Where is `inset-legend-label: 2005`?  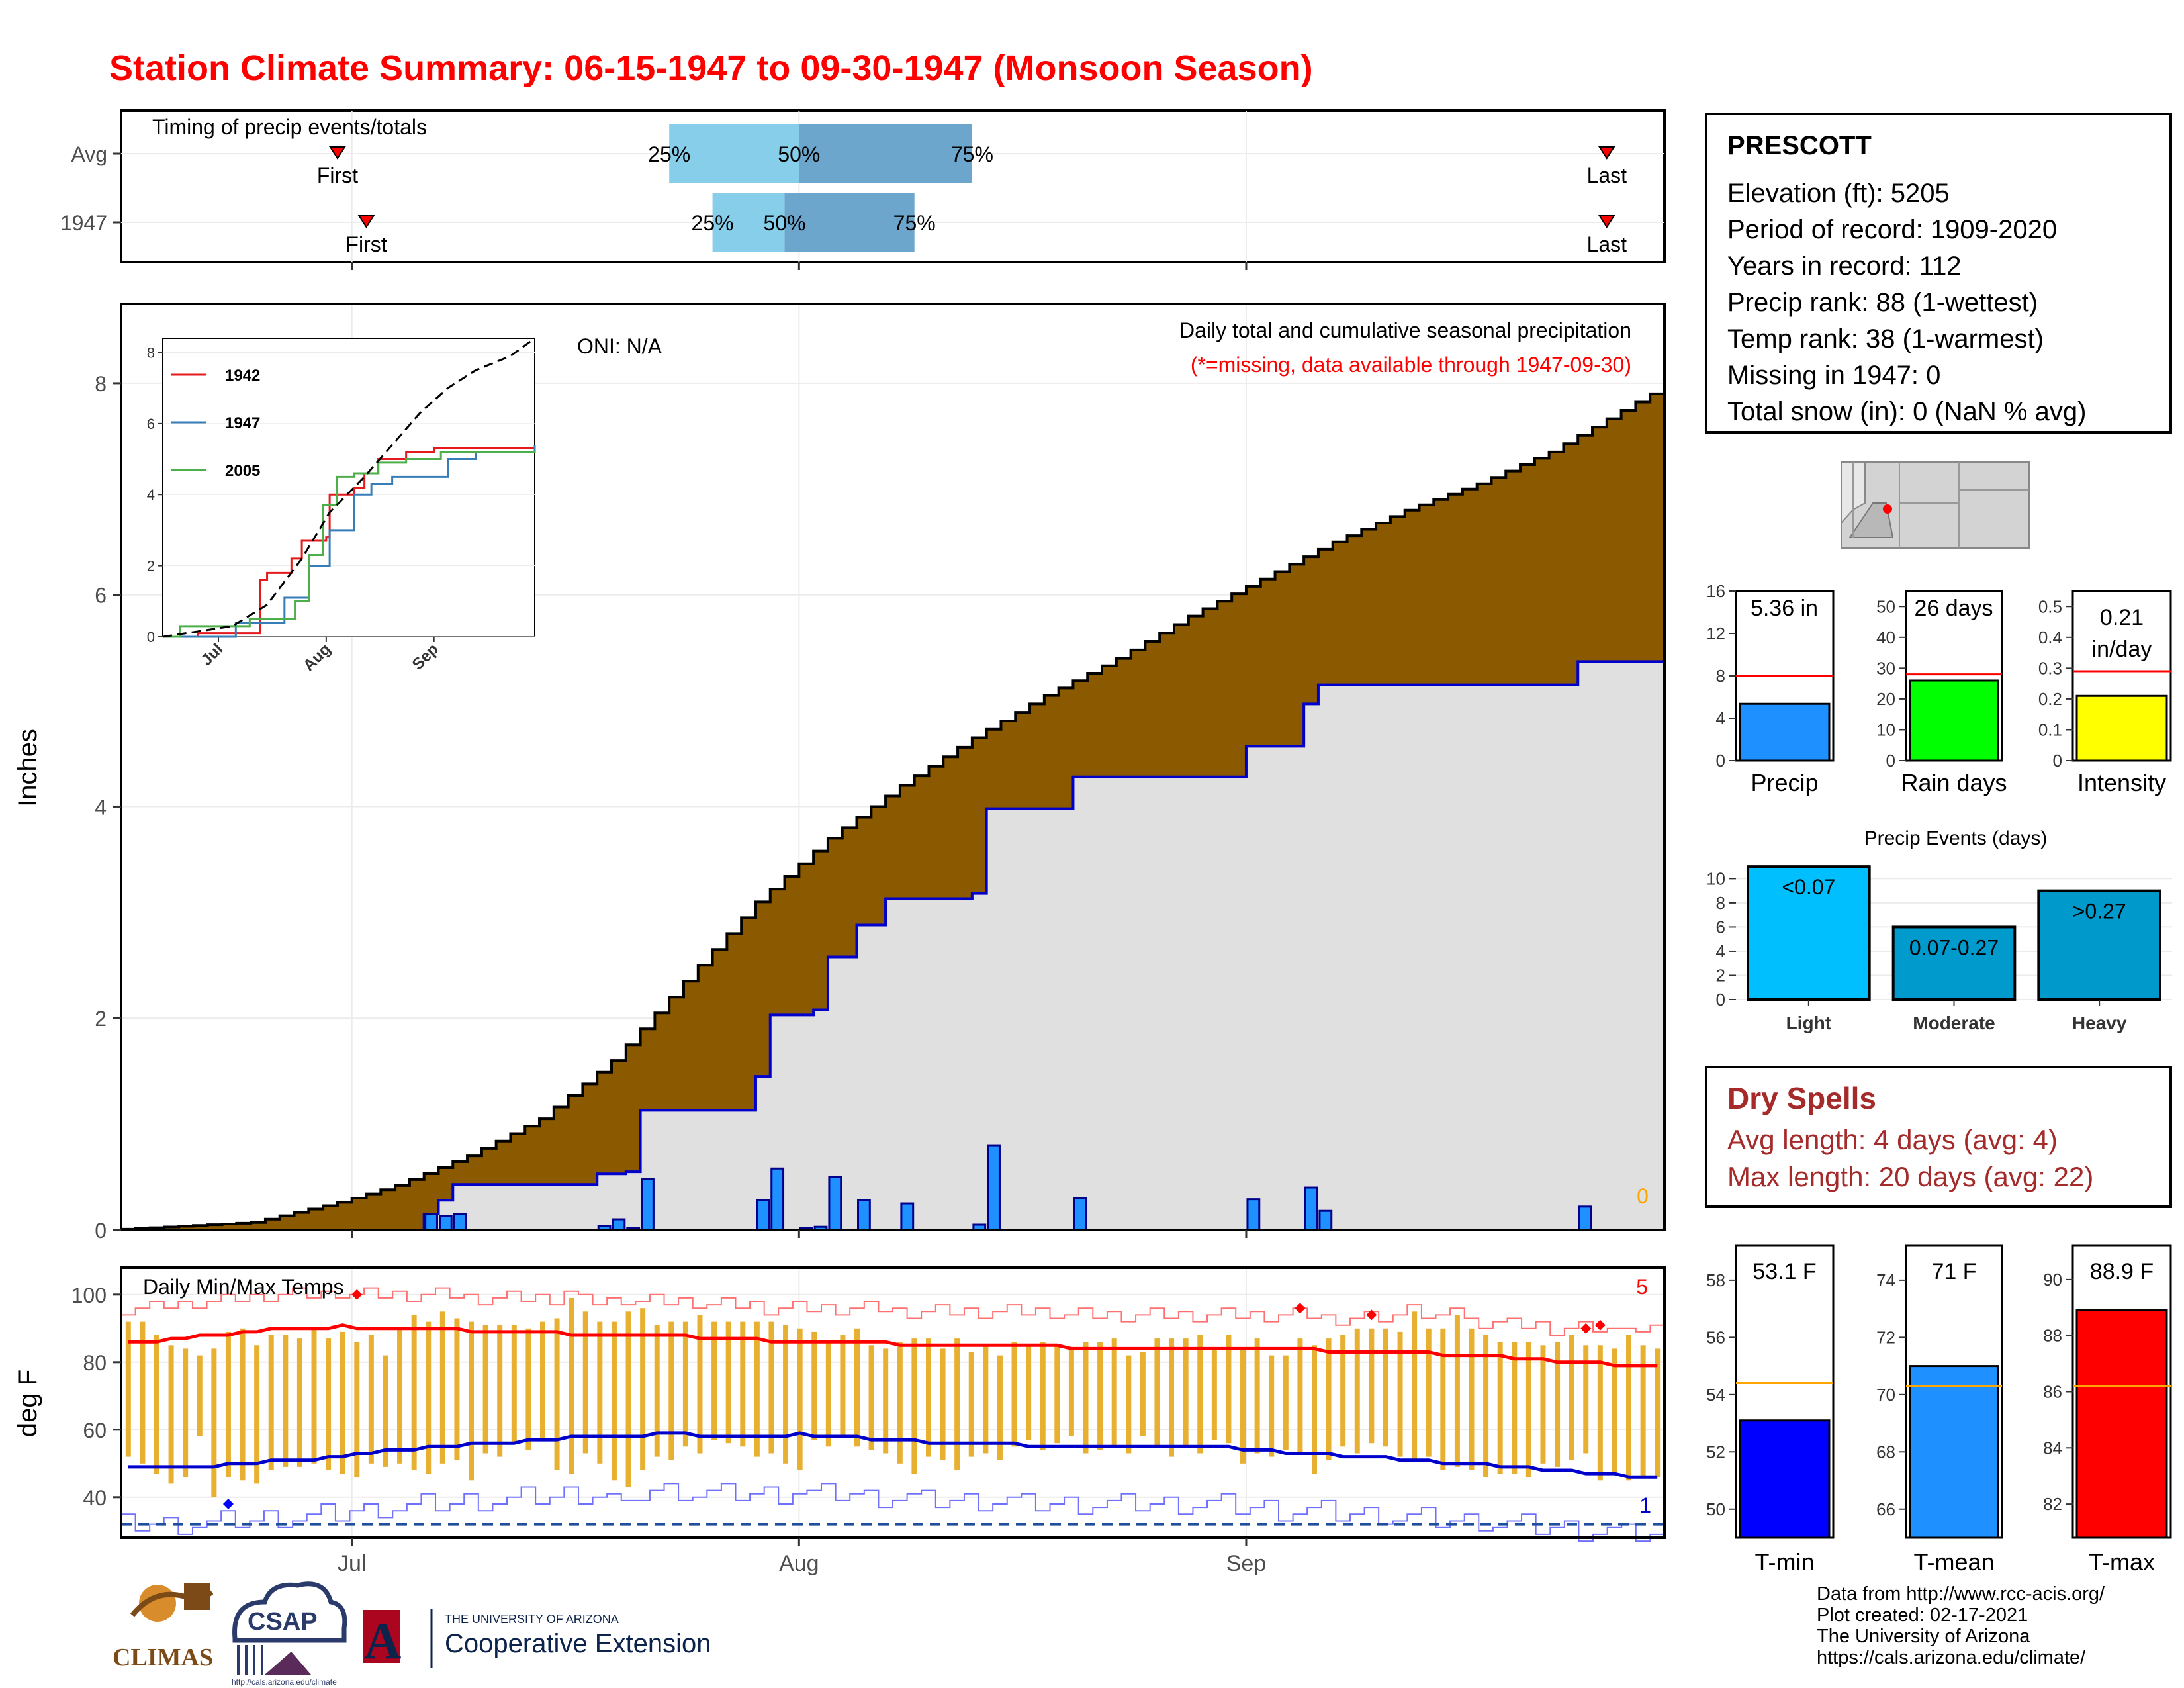 inset-legend-label: 2005 is located at coordinates (242, 471).